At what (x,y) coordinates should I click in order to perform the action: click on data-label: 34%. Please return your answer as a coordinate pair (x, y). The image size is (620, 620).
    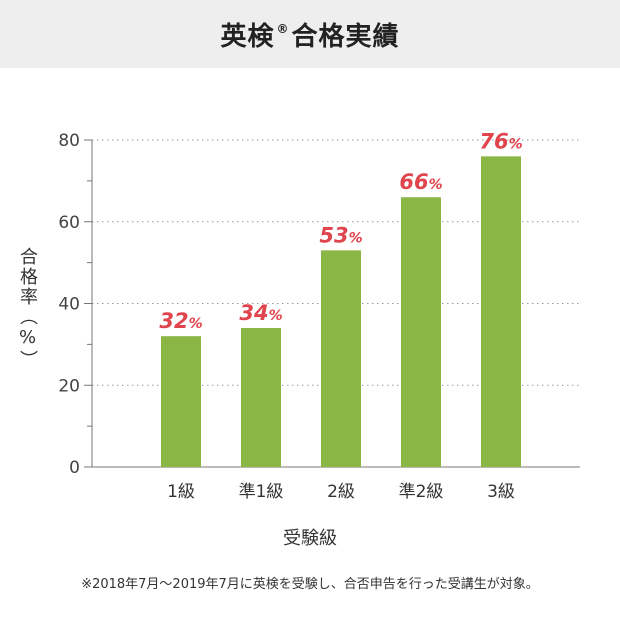
    Looking at the image, I should click on (260, 313).